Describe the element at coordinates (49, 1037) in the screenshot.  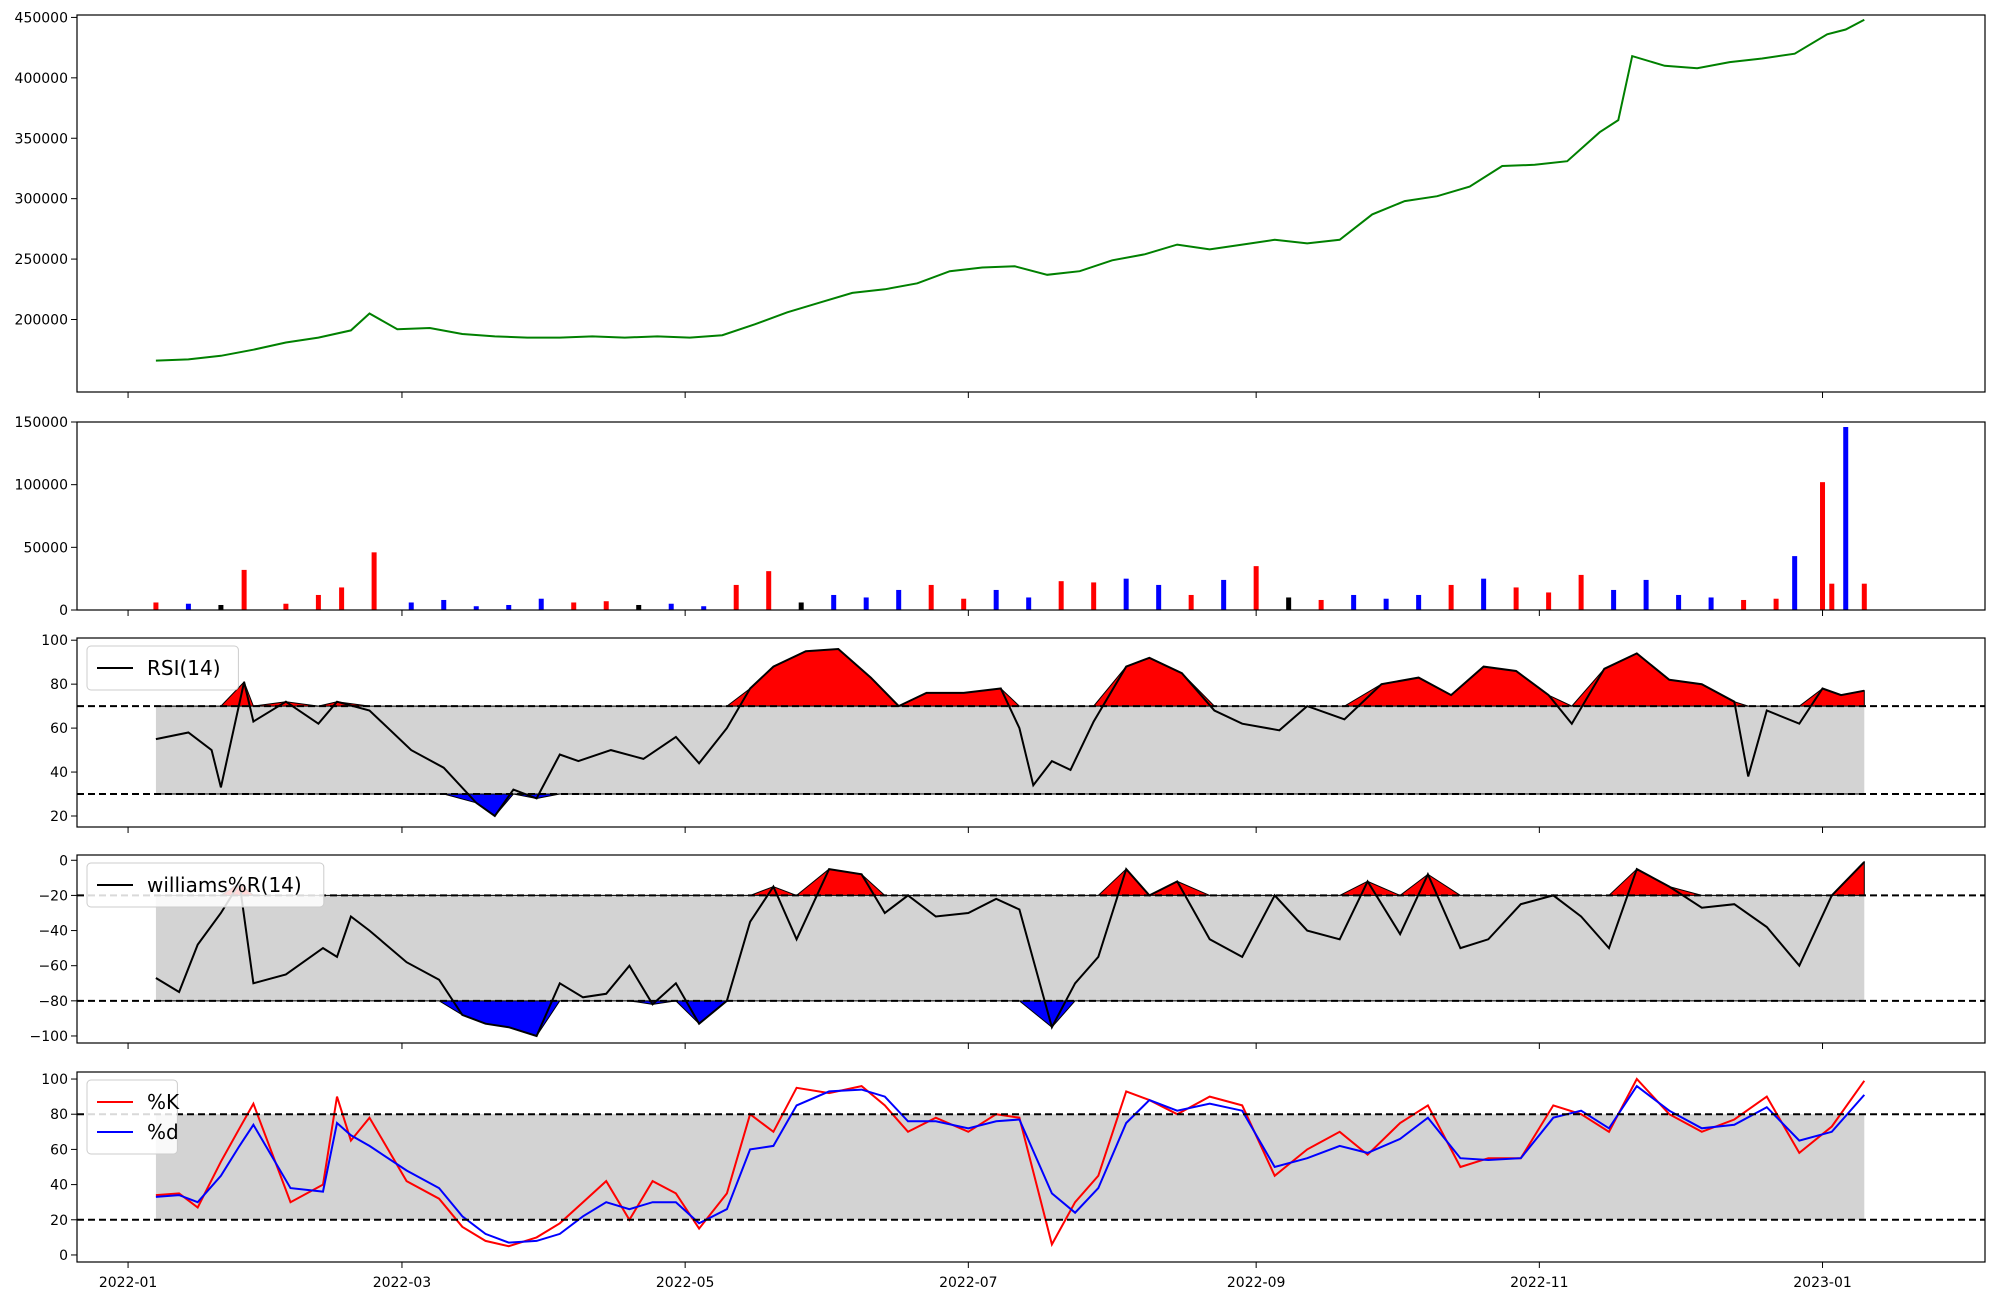
I see `y-tick-label: −100` at that location.